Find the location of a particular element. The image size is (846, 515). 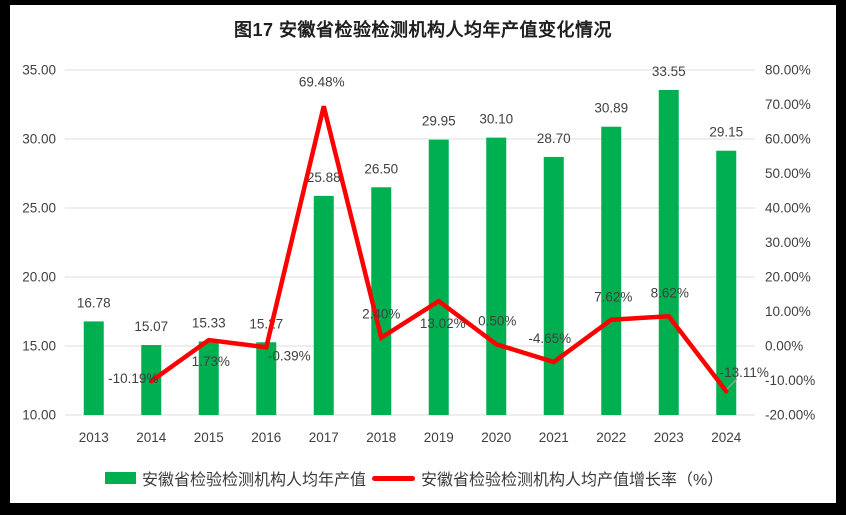

x-axis-label: 2023 is located at coordinates (669, 437).